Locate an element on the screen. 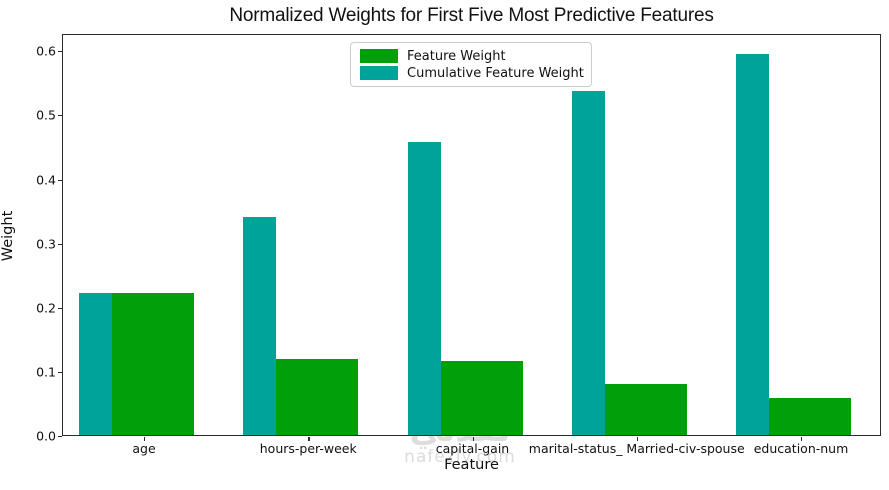 This screenshot has width=889, height=490. bar-cumulative-weight-capital-gain is located at coordinates (424, 288).